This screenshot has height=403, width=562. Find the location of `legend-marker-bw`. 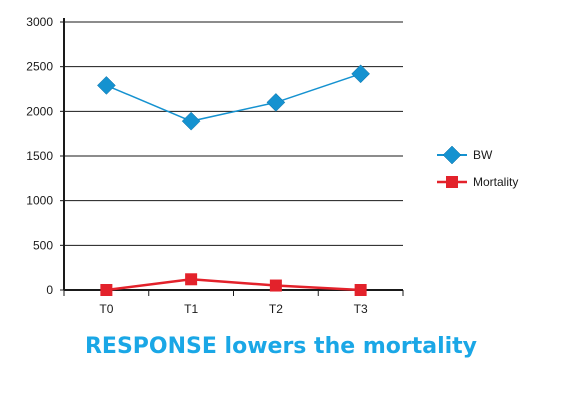

legend-marker-bw is located at coordinates (452, 155).